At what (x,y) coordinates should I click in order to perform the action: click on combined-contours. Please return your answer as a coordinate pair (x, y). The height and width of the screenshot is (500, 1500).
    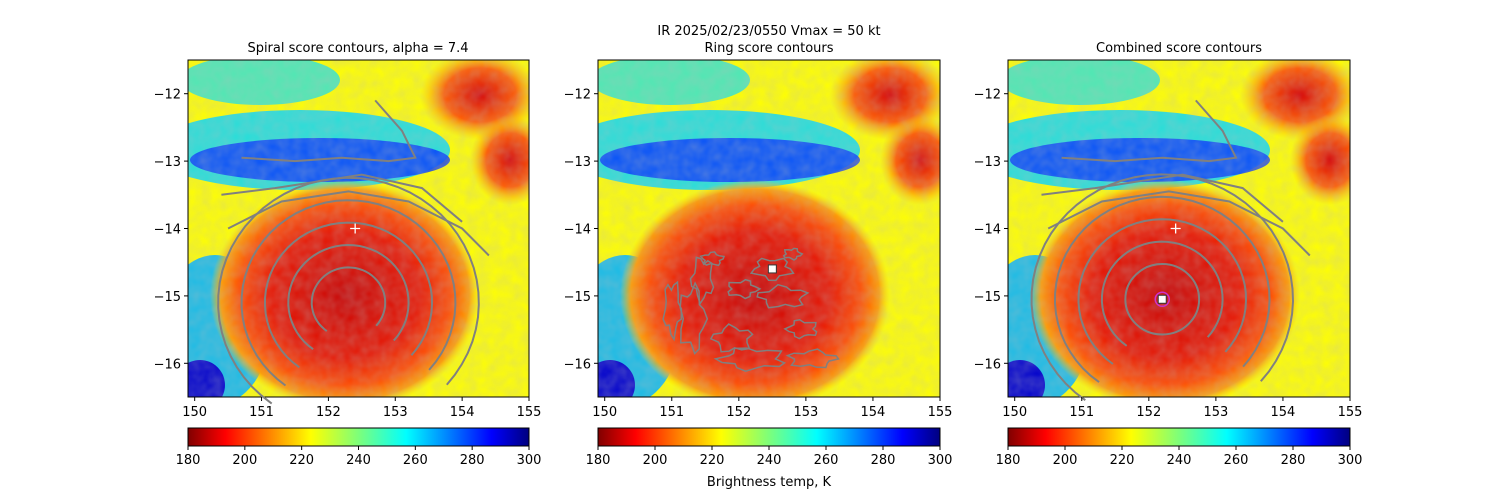
    Looking at the image, I should click on (1170, 250).